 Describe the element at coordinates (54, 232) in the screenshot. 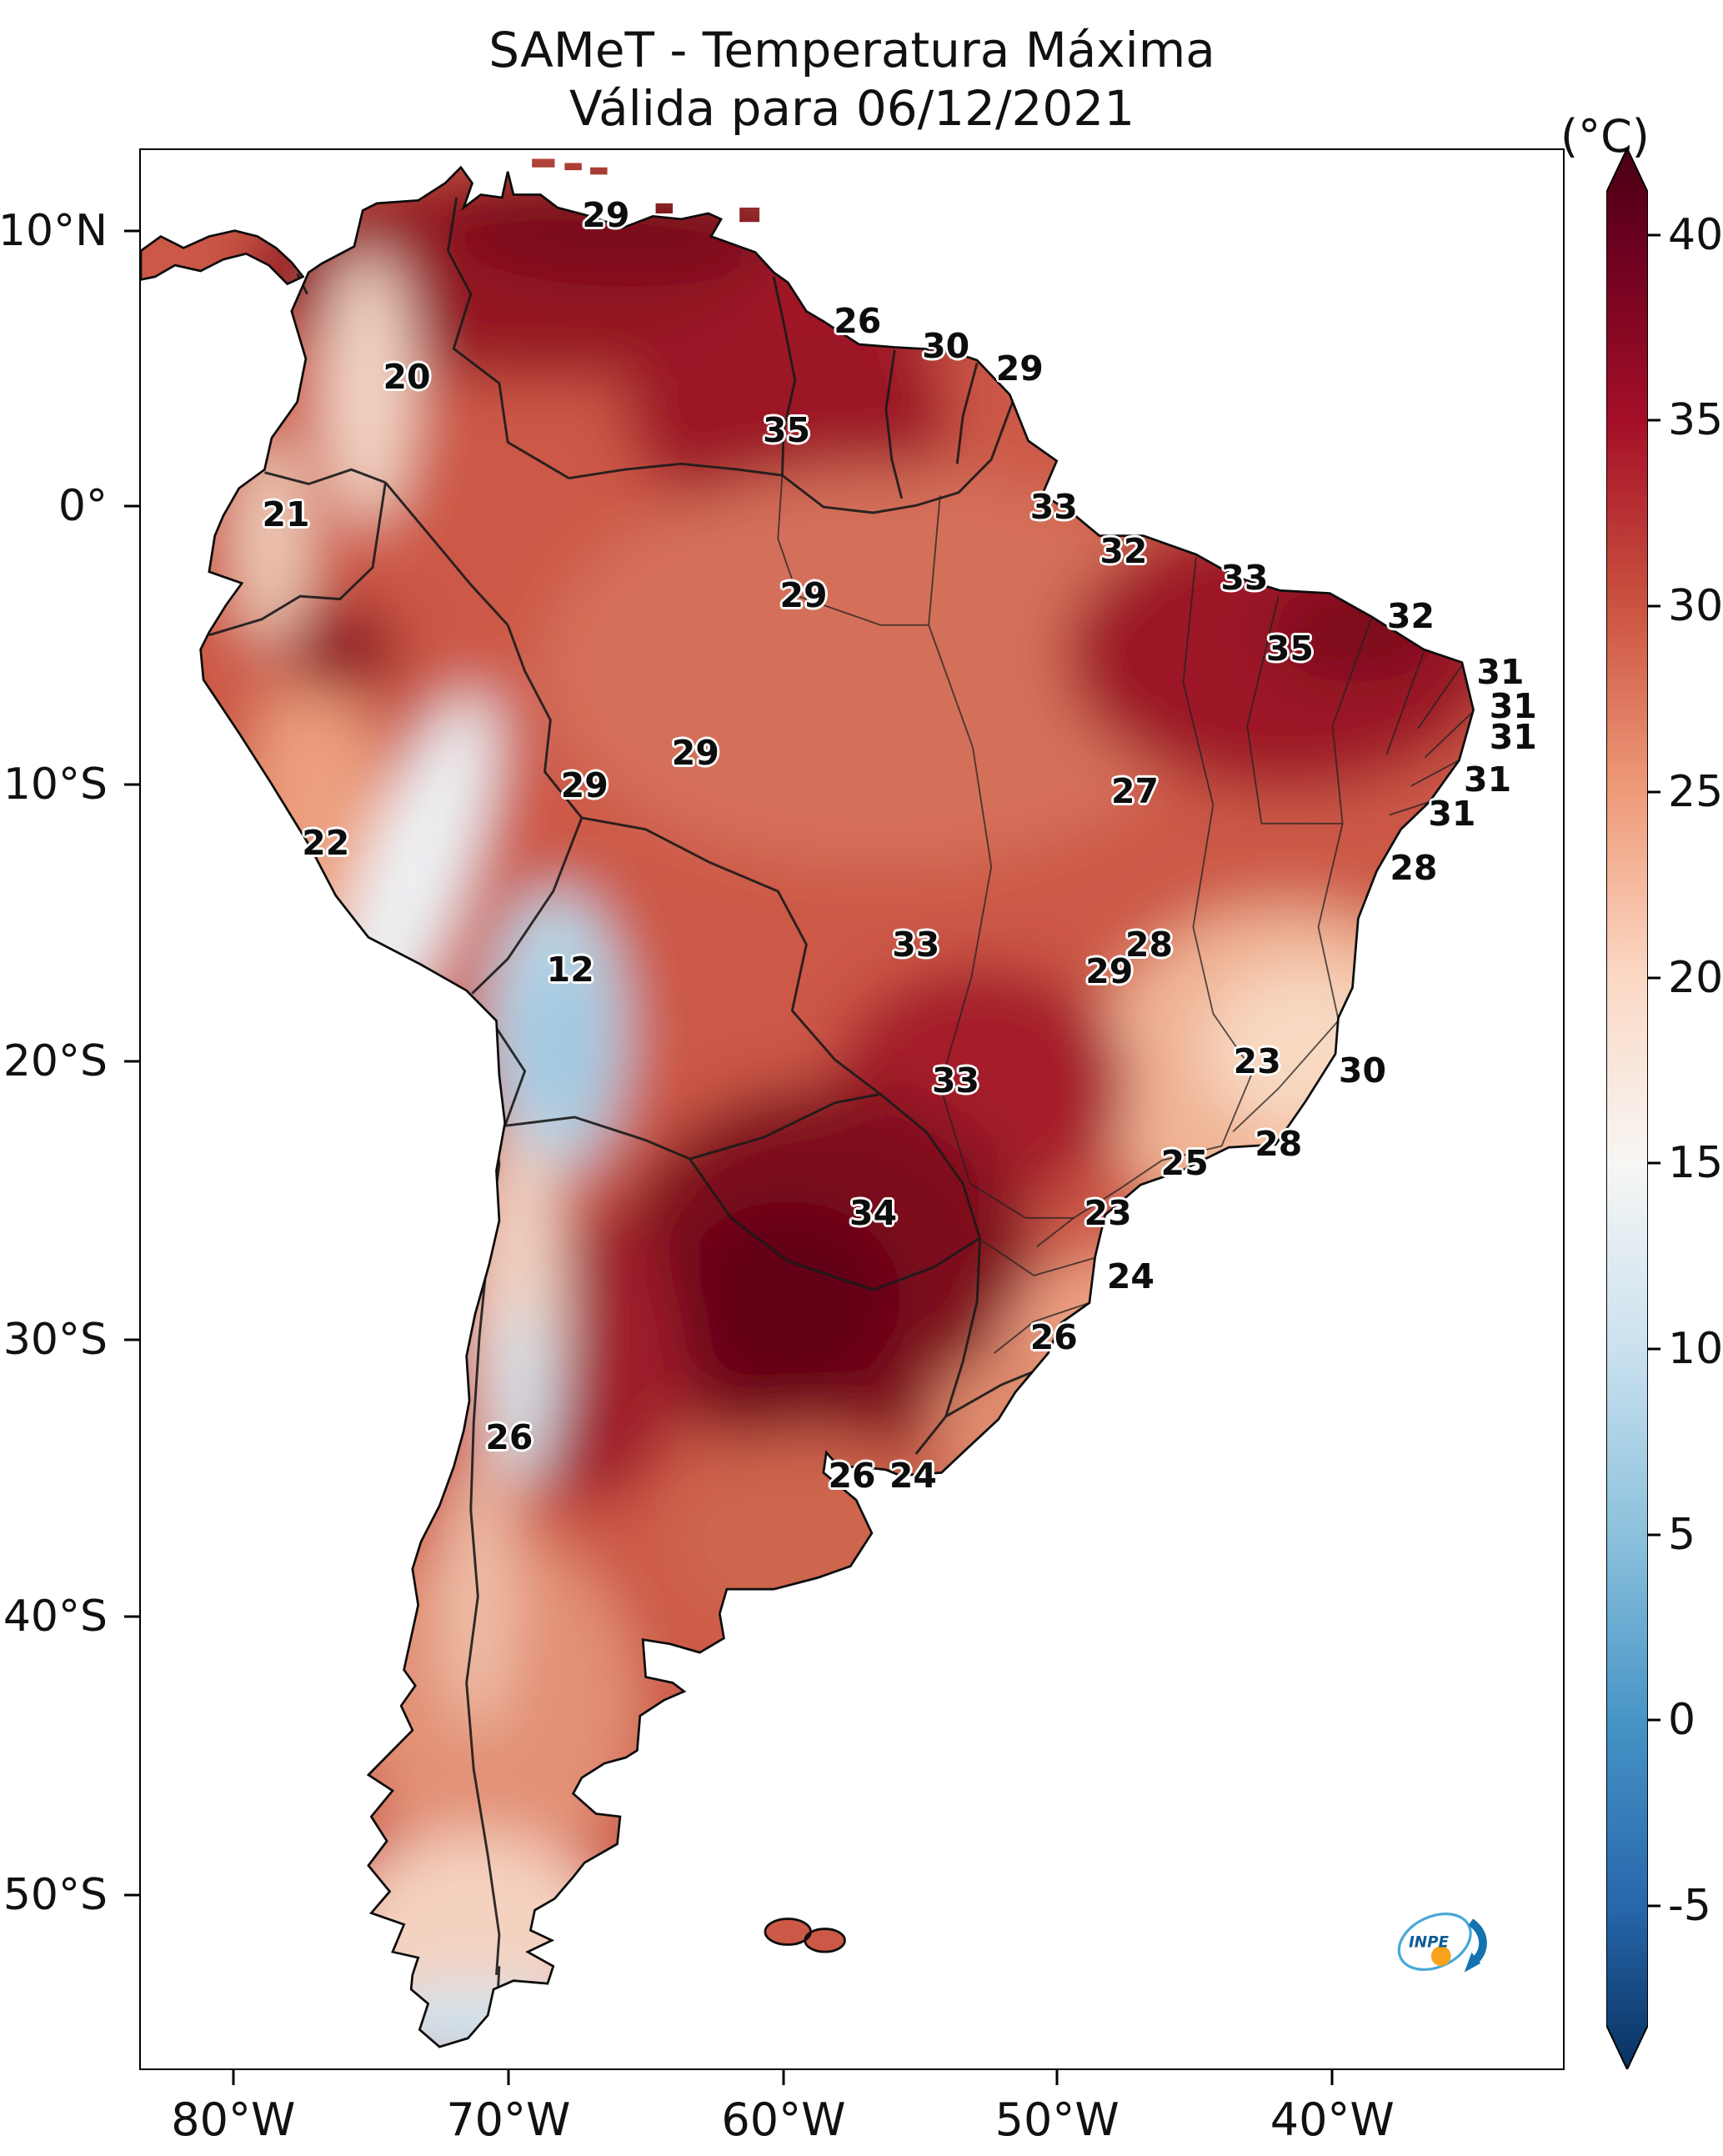

I see `lat-tick-label: 10°N` at that location.